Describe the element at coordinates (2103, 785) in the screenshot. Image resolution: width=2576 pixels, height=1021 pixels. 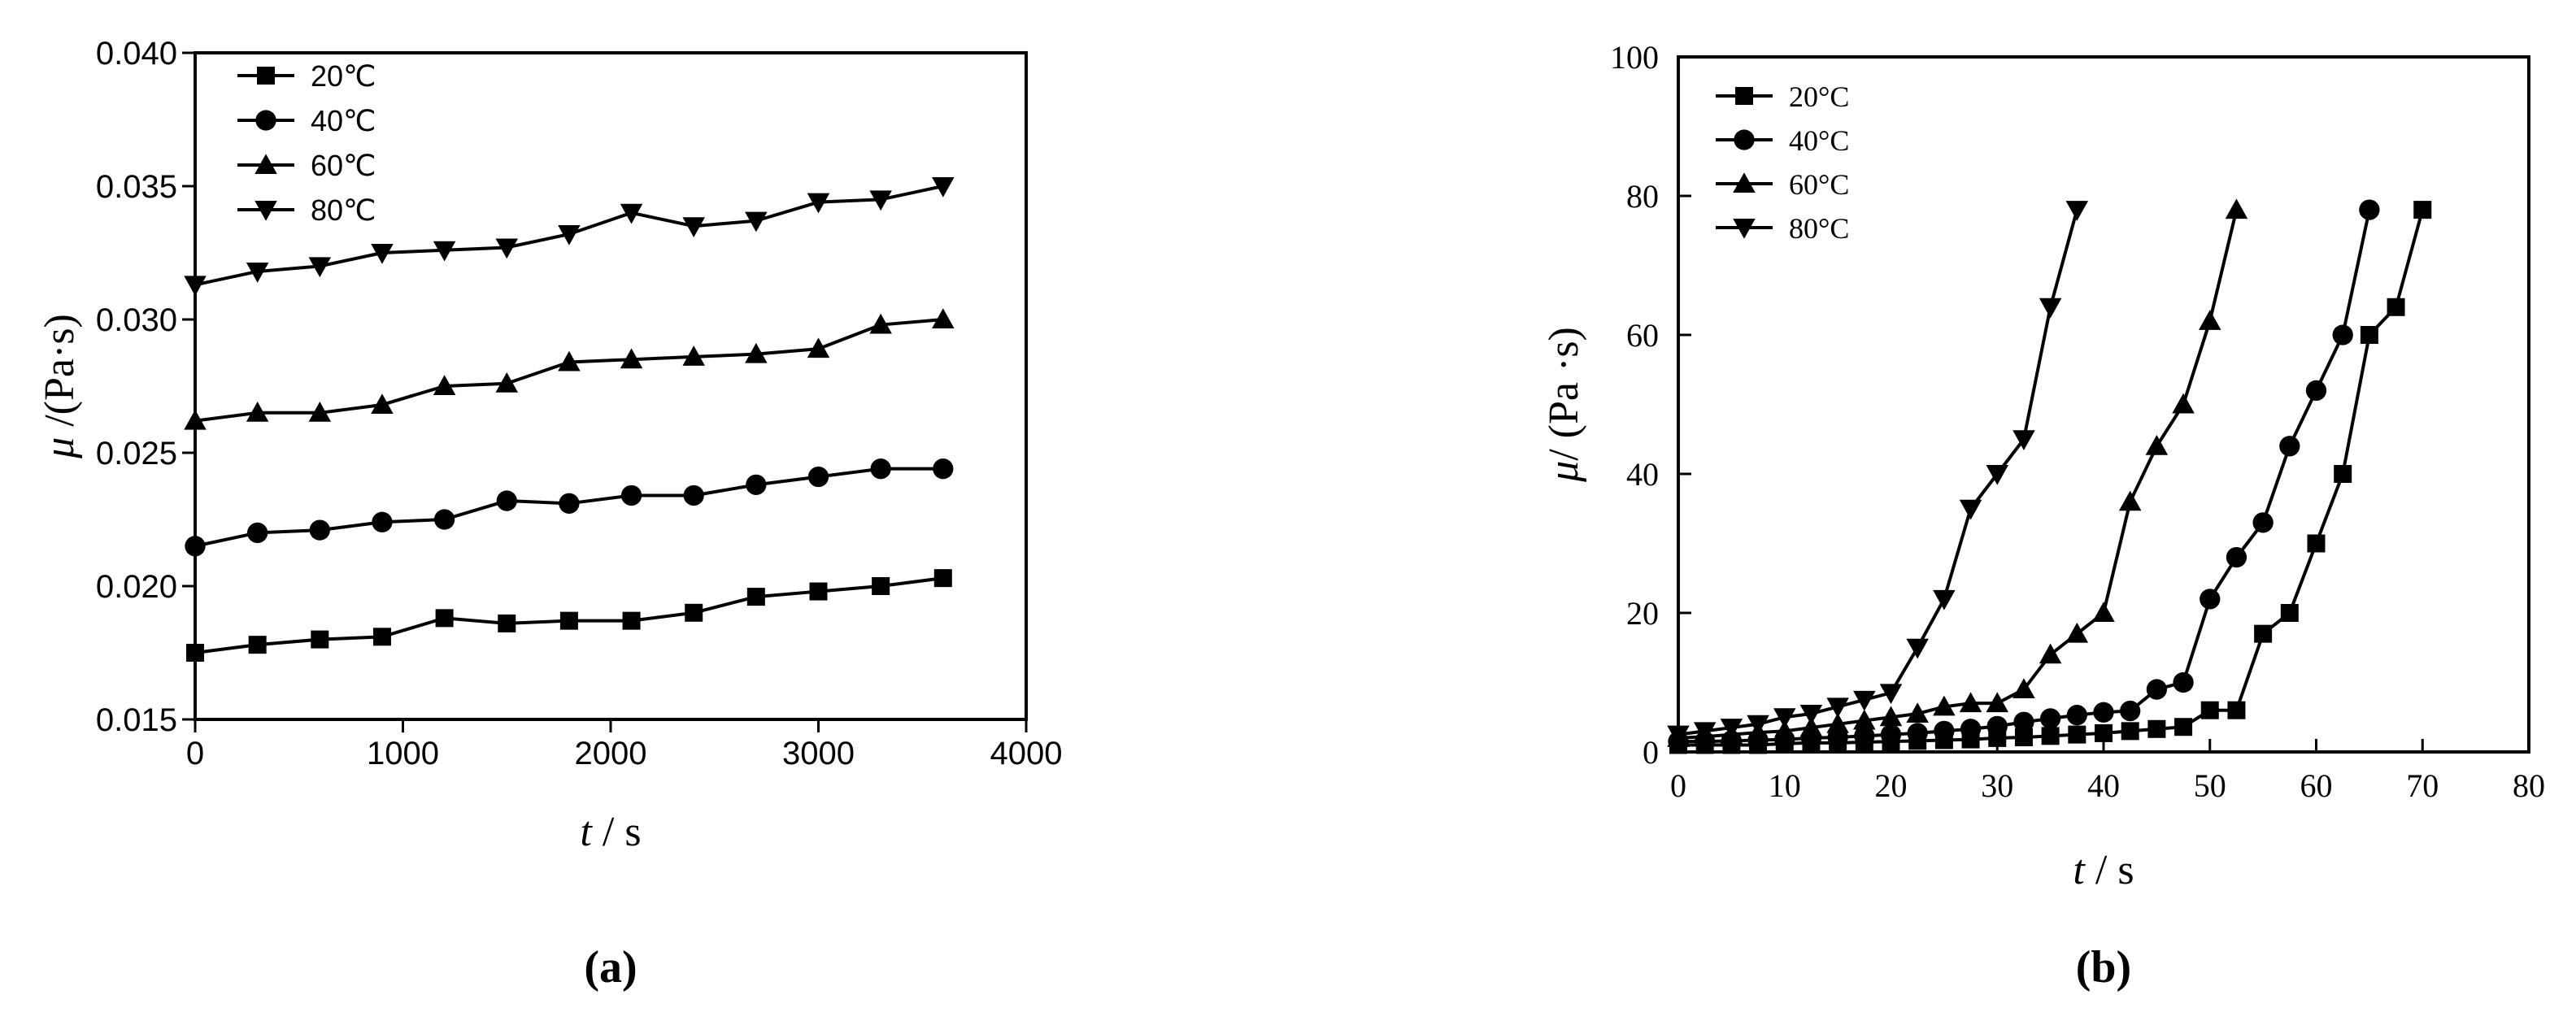
I see `x-tick-label: 40` at that location.